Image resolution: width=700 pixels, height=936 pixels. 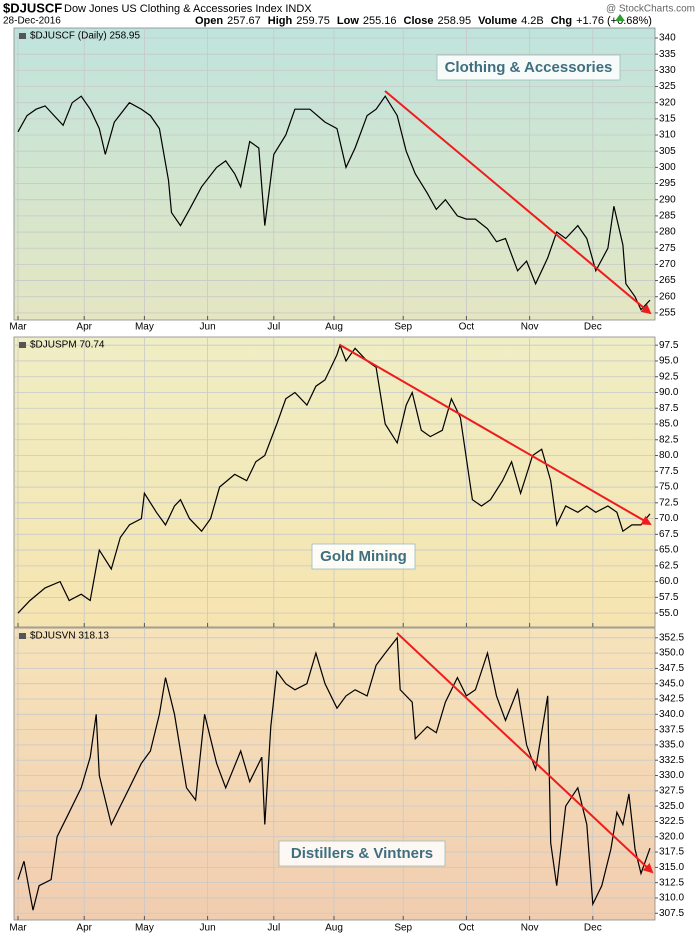 I want to click on legend: $DJUSCF (Daily) 258.95, so click(x=85, y=36).